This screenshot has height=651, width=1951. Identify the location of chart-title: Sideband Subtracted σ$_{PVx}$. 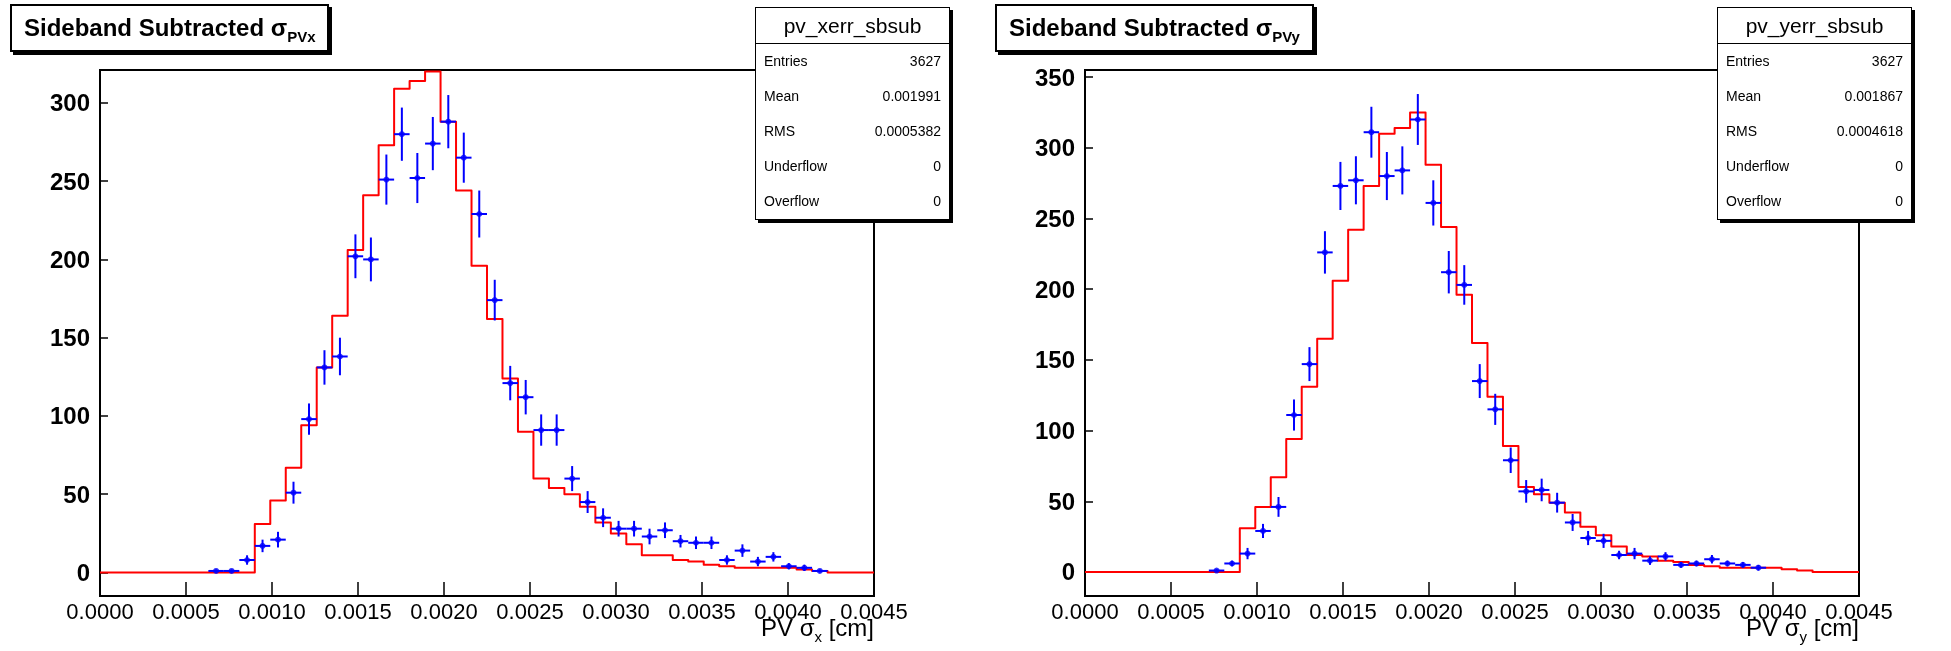
(170, 28).